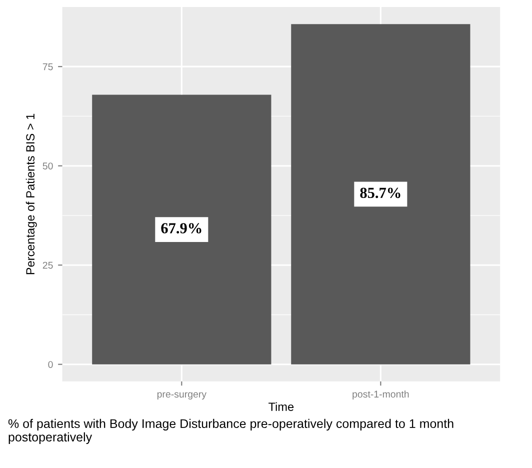 This screenshot has height=468, width=532. I want to click on data-label: 67.9%, so click(181, 228).